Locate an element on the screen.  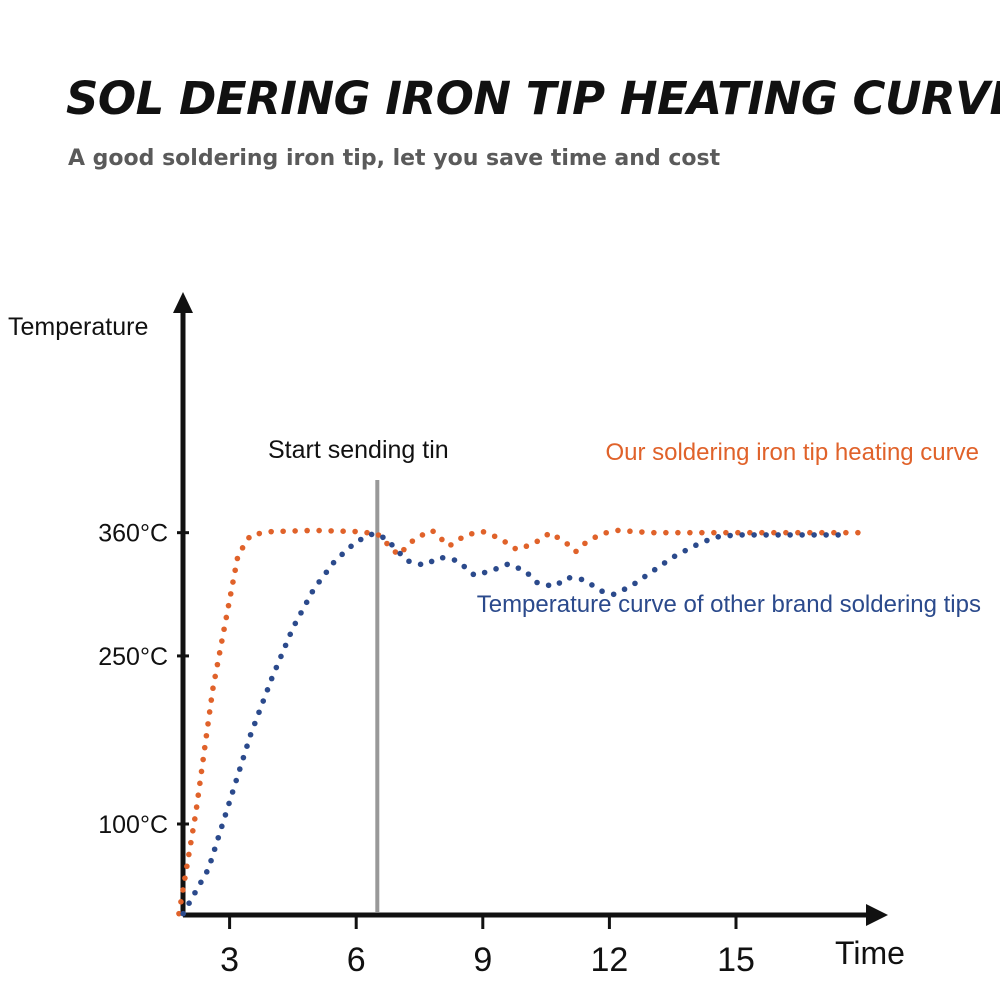
y-axis-label: Temperature is located at coordinates (78, 327).